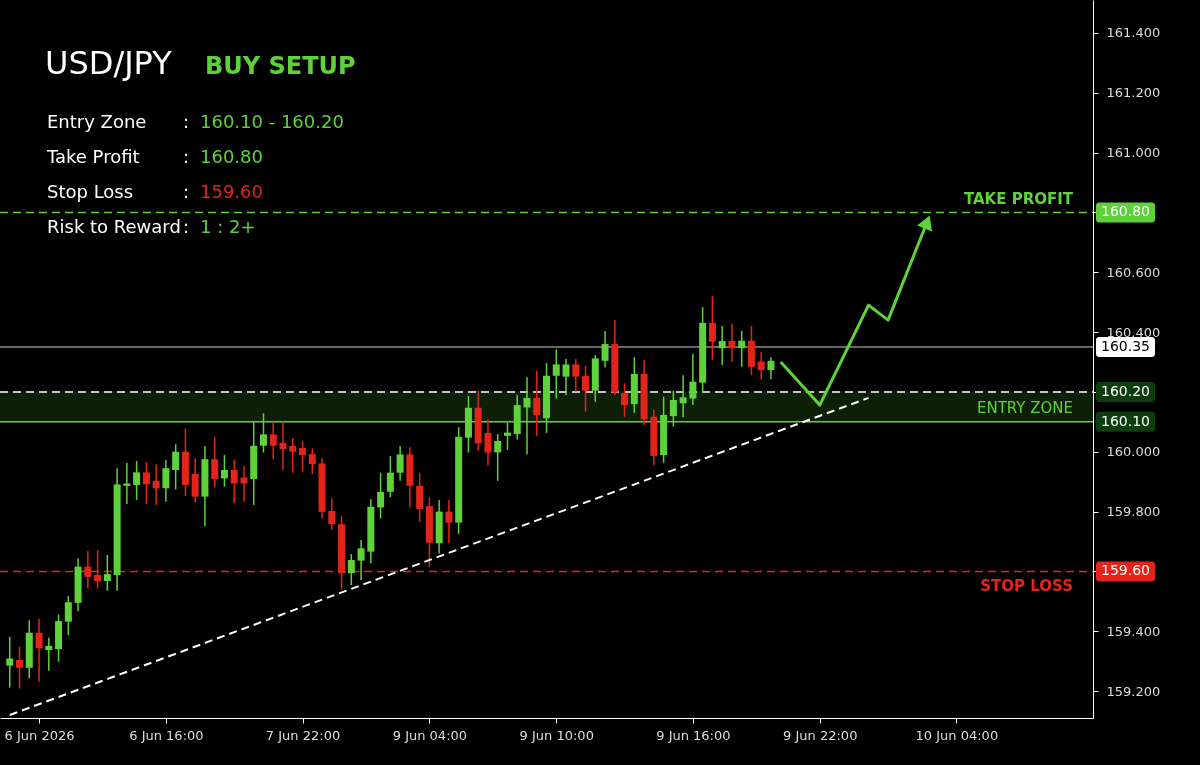  What do you see at coordinates (272, 121) in the screenshot?
I see `annotation: 160.10 - 160.20` at bounding box center [272, 121].